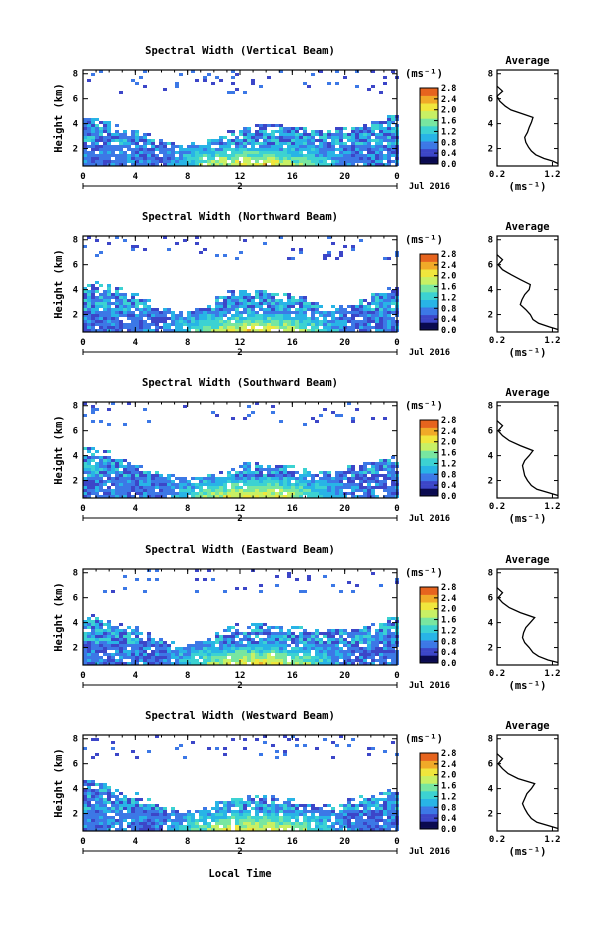  Describe the element at coordinates (76, 291) in the screenshot. I see `y-tick-label: 4` at that location.